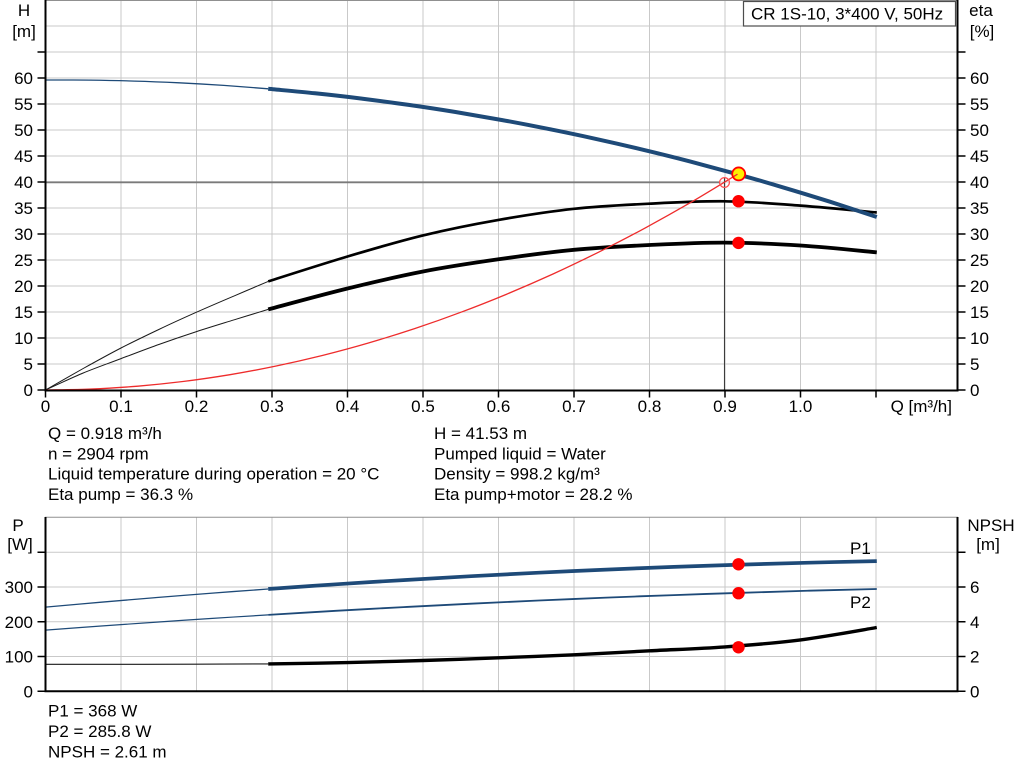 Image resolution: width=1024 pixels, height=781 pixels. I want to click on svg-text: 0.8, so click(650, 406).